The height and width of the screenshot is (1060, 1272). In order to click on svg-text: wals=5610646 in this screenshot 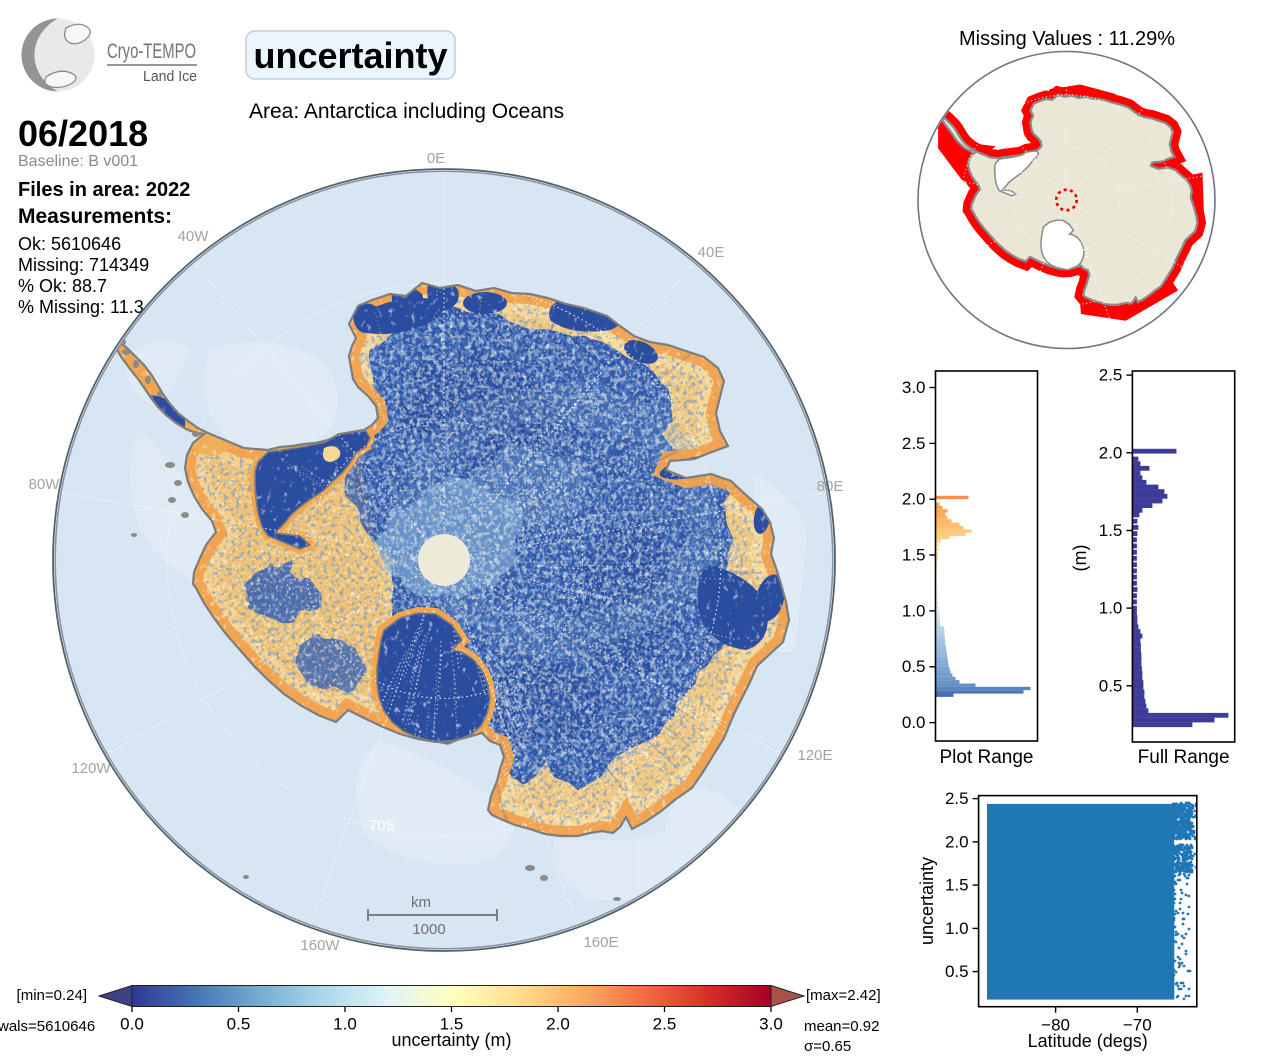, I will do `click(47, 1026)`.